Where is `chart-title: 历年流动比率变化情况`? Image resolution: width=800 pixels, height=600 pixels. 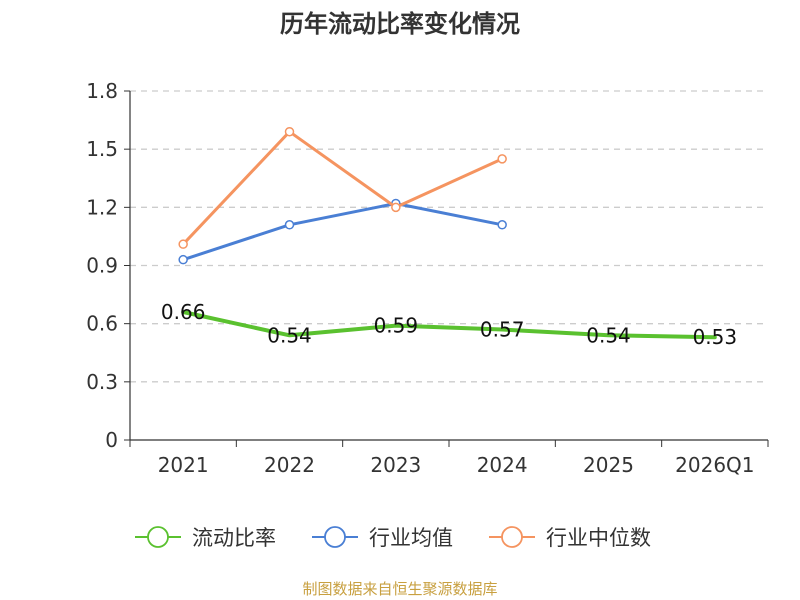 chart-title: 历年流动比率变化情况 is located at coordinates (400, 24).